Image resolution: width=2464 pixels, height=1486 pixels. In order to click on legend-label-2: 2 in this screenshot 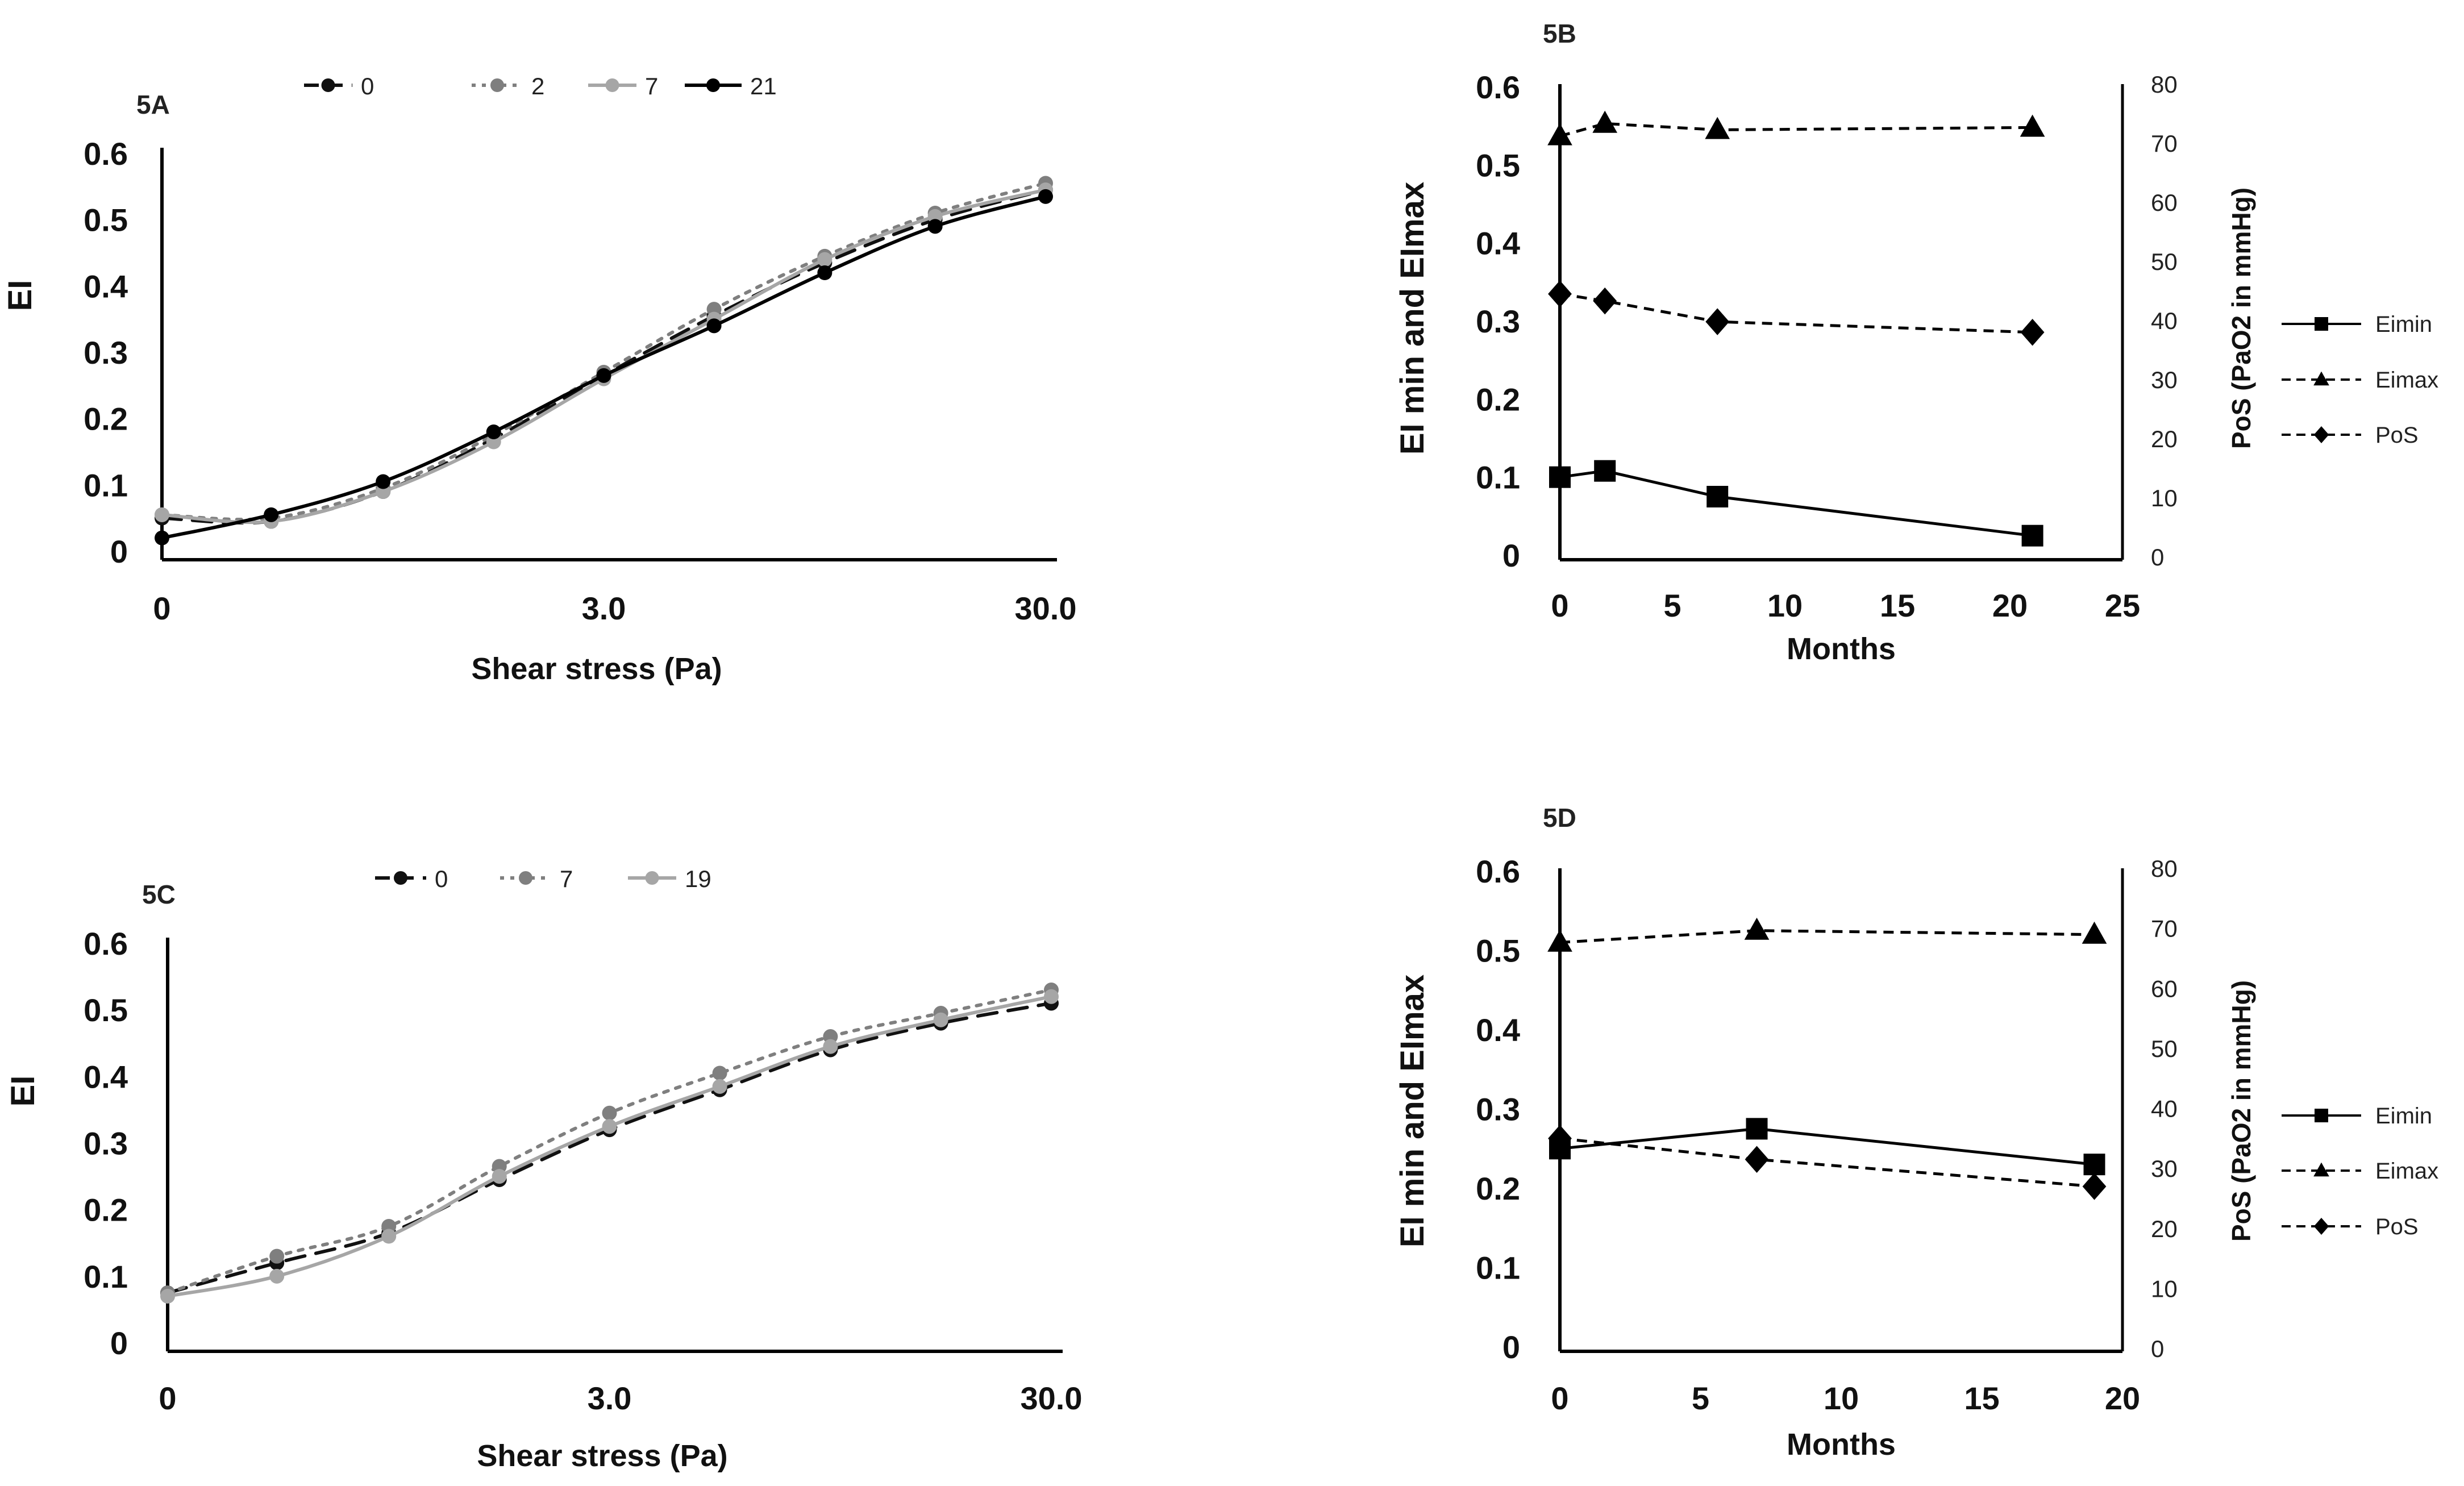, I will do `click(537, 86)`.